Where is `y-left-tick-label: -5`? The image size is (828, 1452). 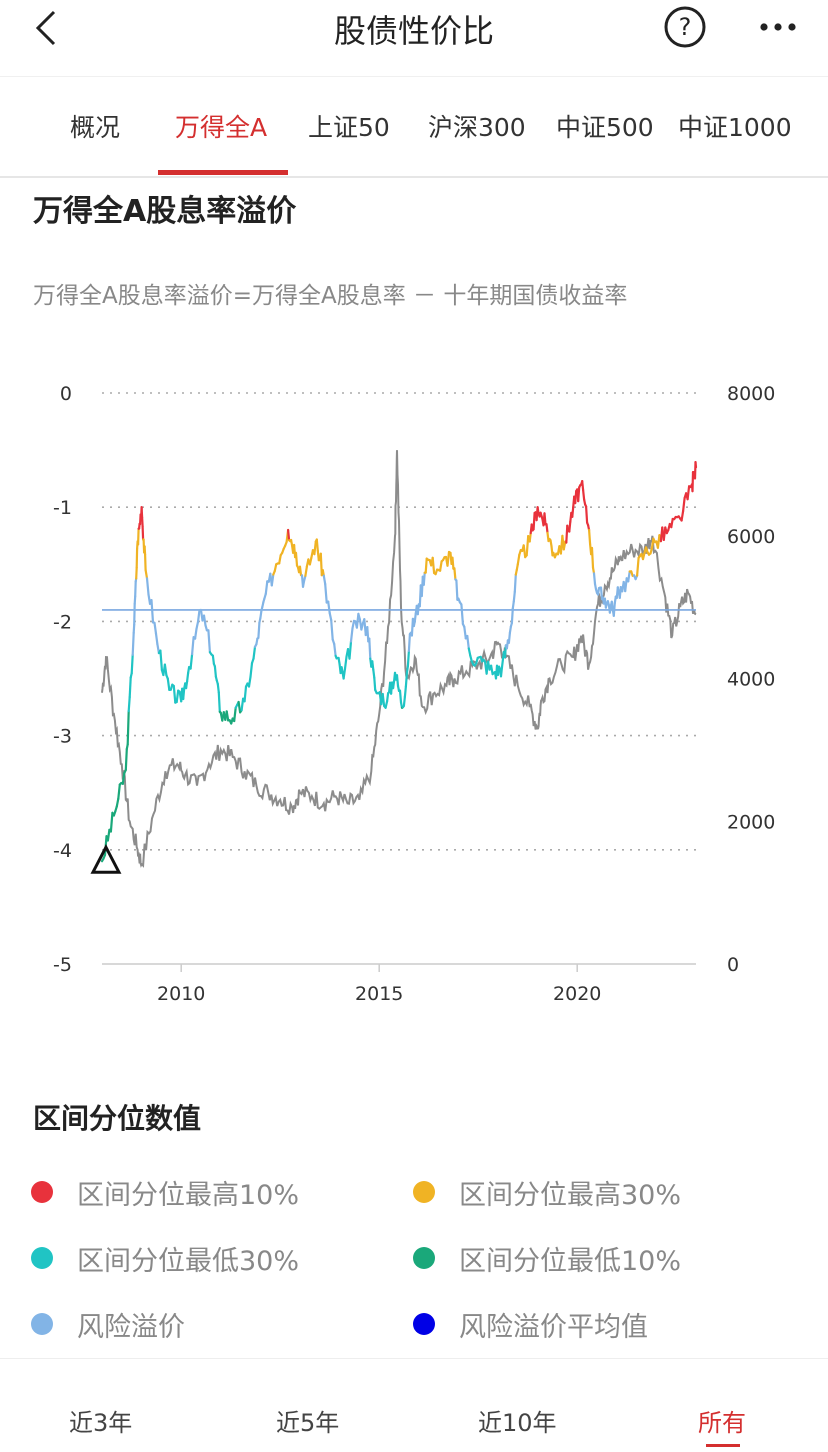
y-left-tick-label: -5 is located at coordinates (62, 965).